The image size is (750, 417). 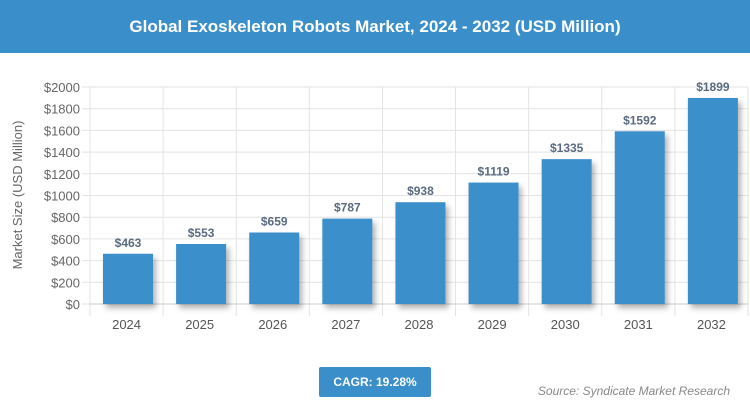 I want to click on x-tick-label: 2032, so click(x=711, y=324).